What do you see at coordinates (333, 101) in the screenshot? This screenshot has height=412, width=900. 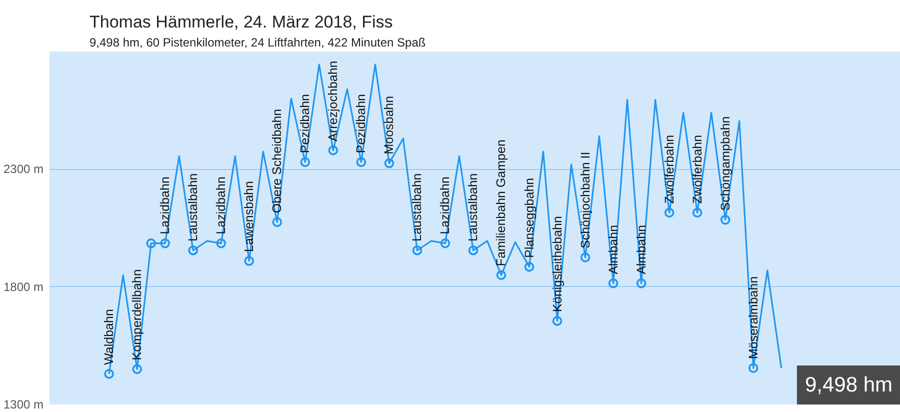 I see `x-tick-label: Arrezjochbahn` at bounding box center [333, 101].